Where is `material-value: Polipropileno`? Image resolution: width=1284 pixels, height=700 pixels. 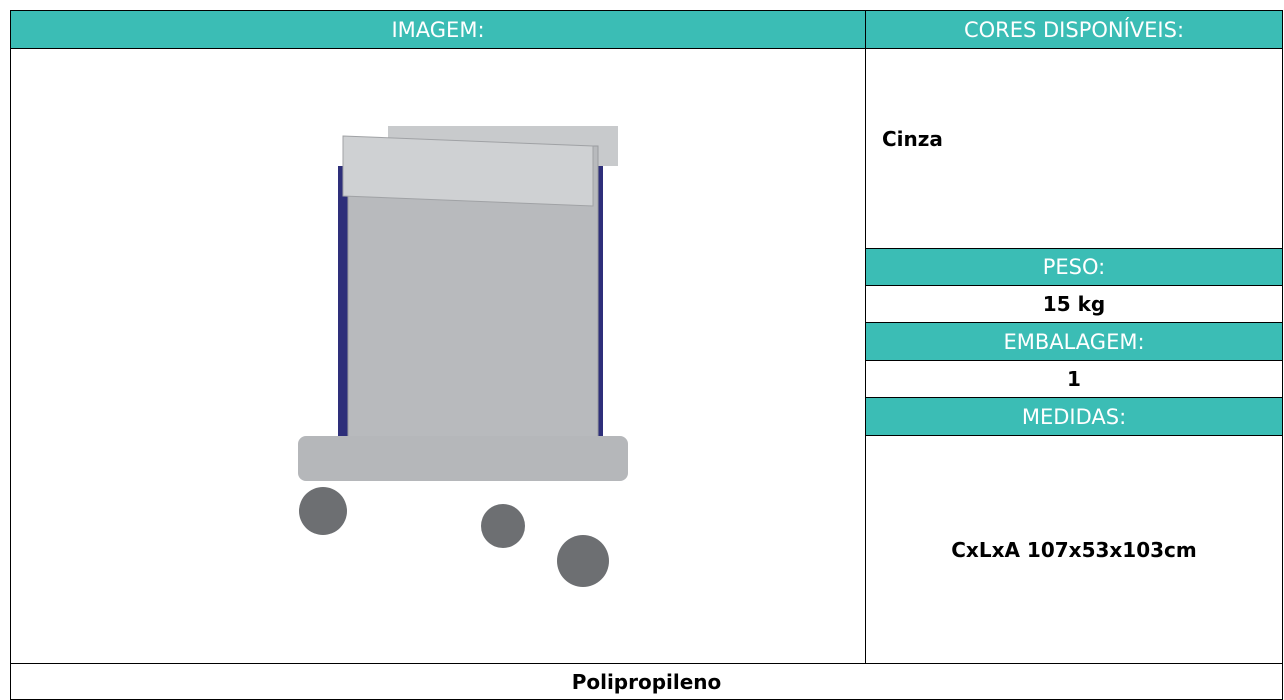 material-value: Polipropileno is located at coordinates (646, 681).